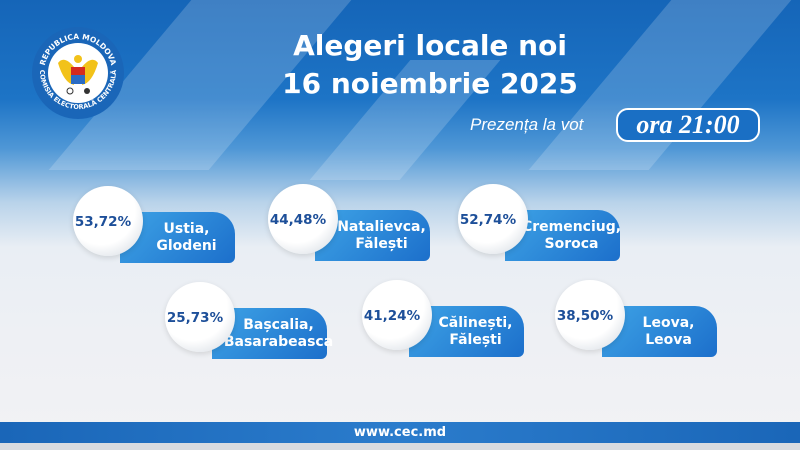 The width and height of the screenshot is (800, 450). Describe the element at coordinates (195, 318) in the screenshot. I see `turnout-percent: 25,73%` at that location.